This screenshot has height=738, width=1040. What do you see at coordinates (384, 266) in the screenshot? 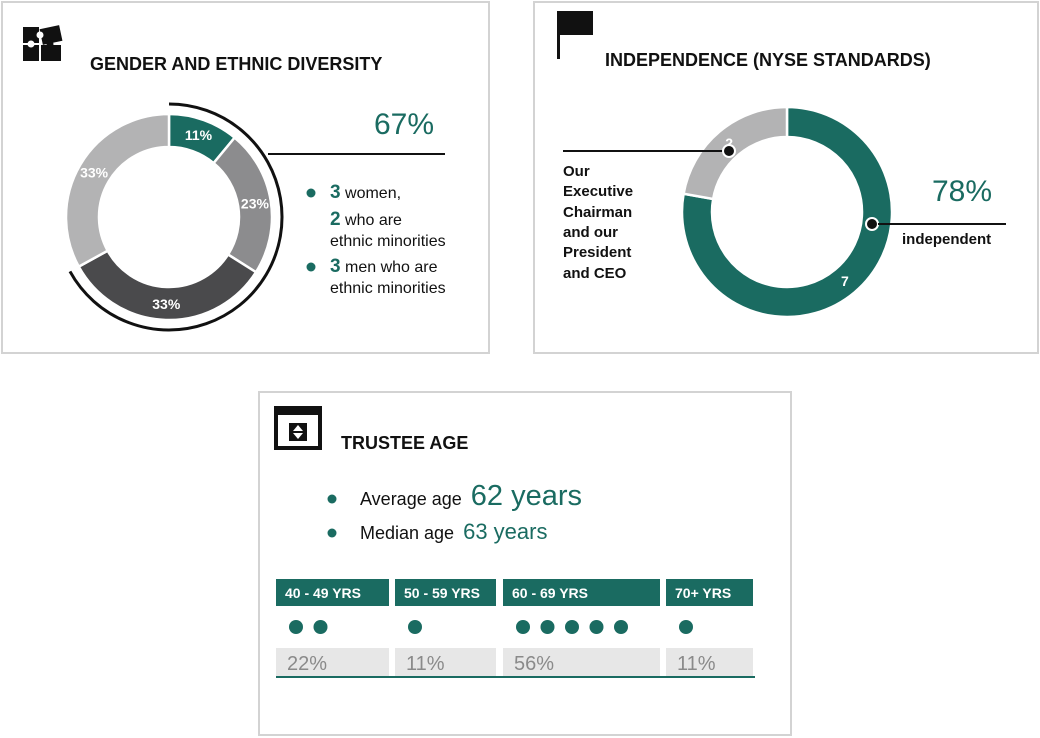
I see `legend-line: 3 men who are` at bounding box center [384, 266].